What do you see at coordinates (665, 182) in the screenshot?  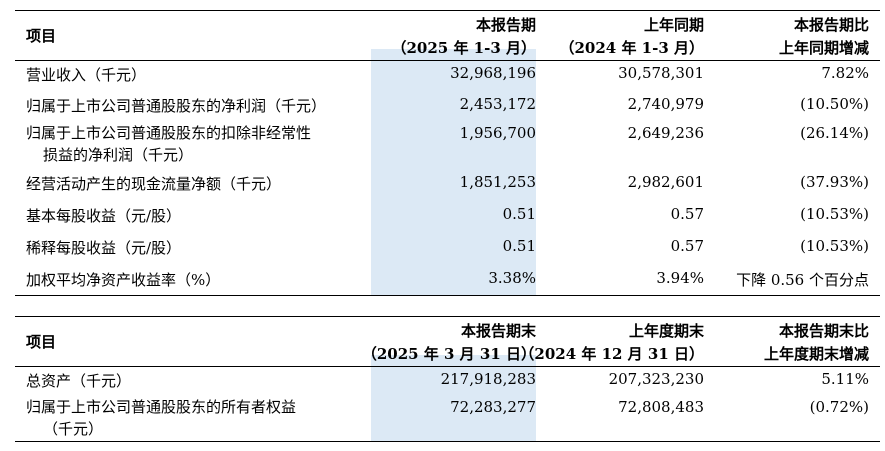 I see `row-value-prior: 2,982,601` at bounding box center [665, 182].